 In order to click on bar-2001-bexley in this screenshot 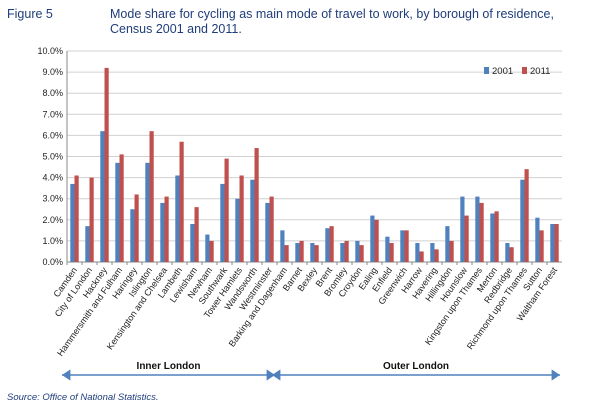, I will do `click(312, 252)`.